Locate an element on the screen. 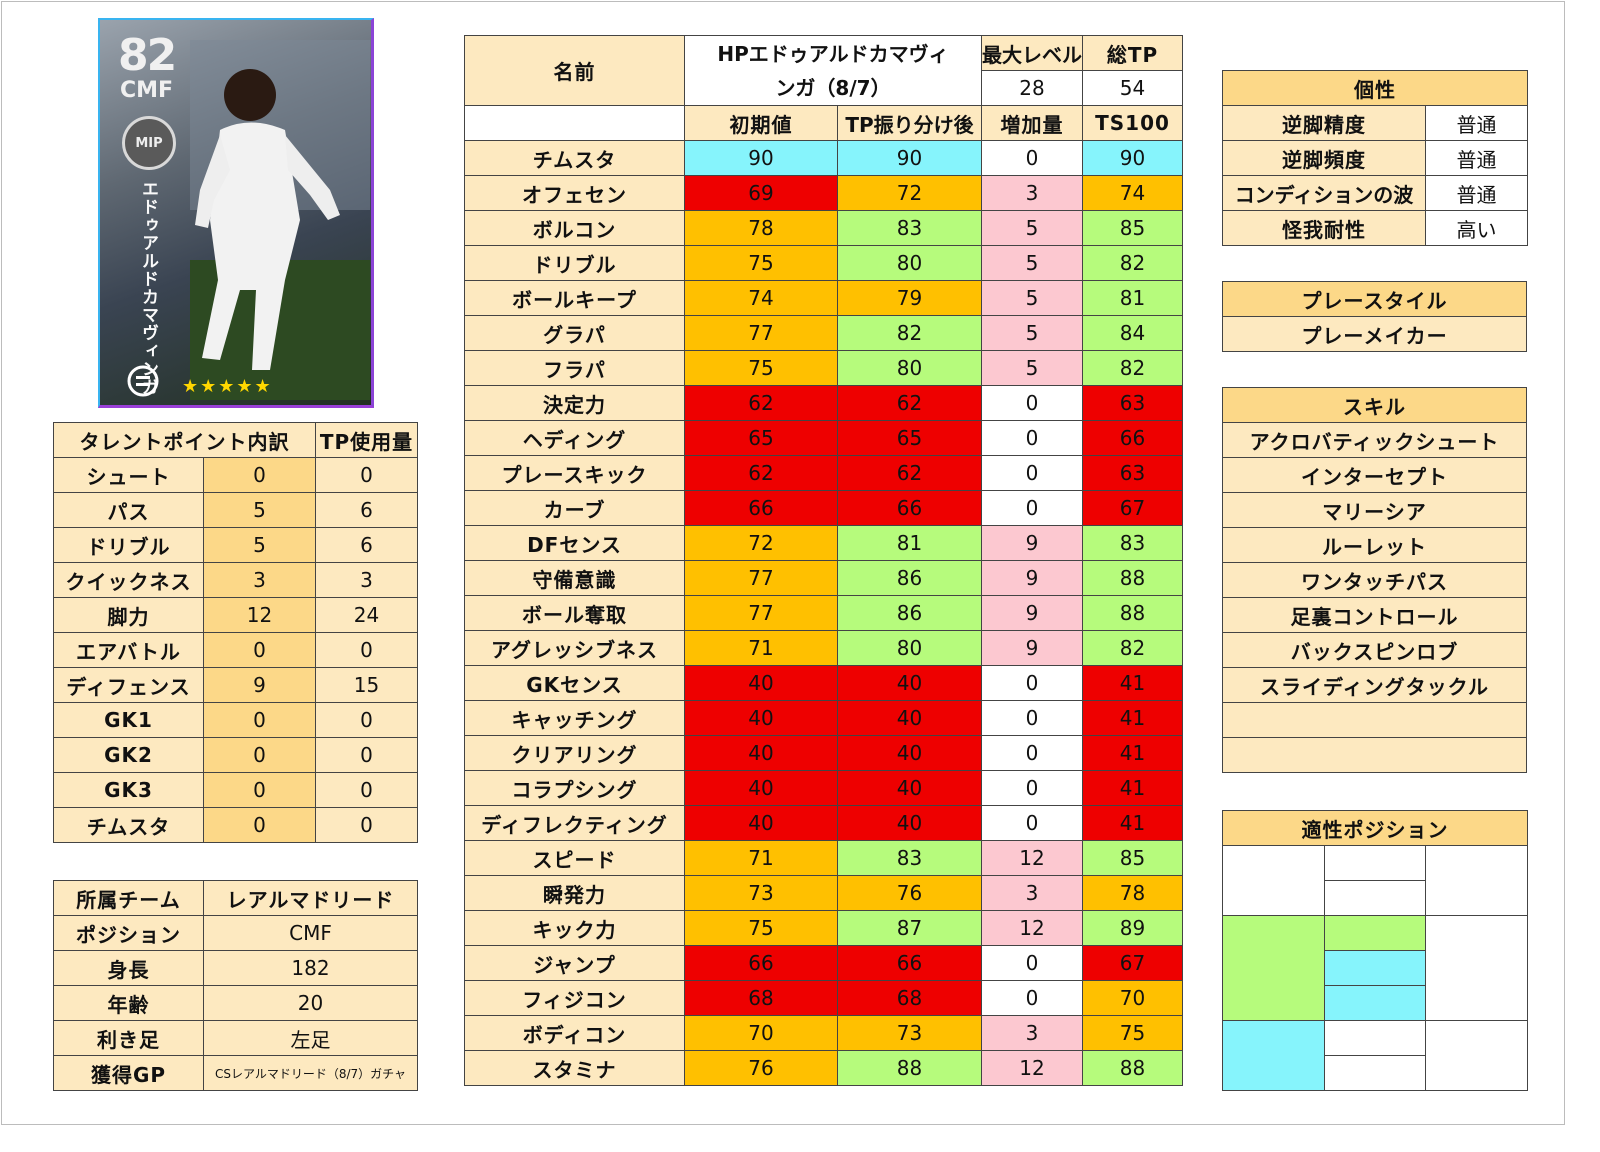 The height and width of the screenshot is (1152, 1600). stat-after-tp: 66 is located at coordinates (909, 963).